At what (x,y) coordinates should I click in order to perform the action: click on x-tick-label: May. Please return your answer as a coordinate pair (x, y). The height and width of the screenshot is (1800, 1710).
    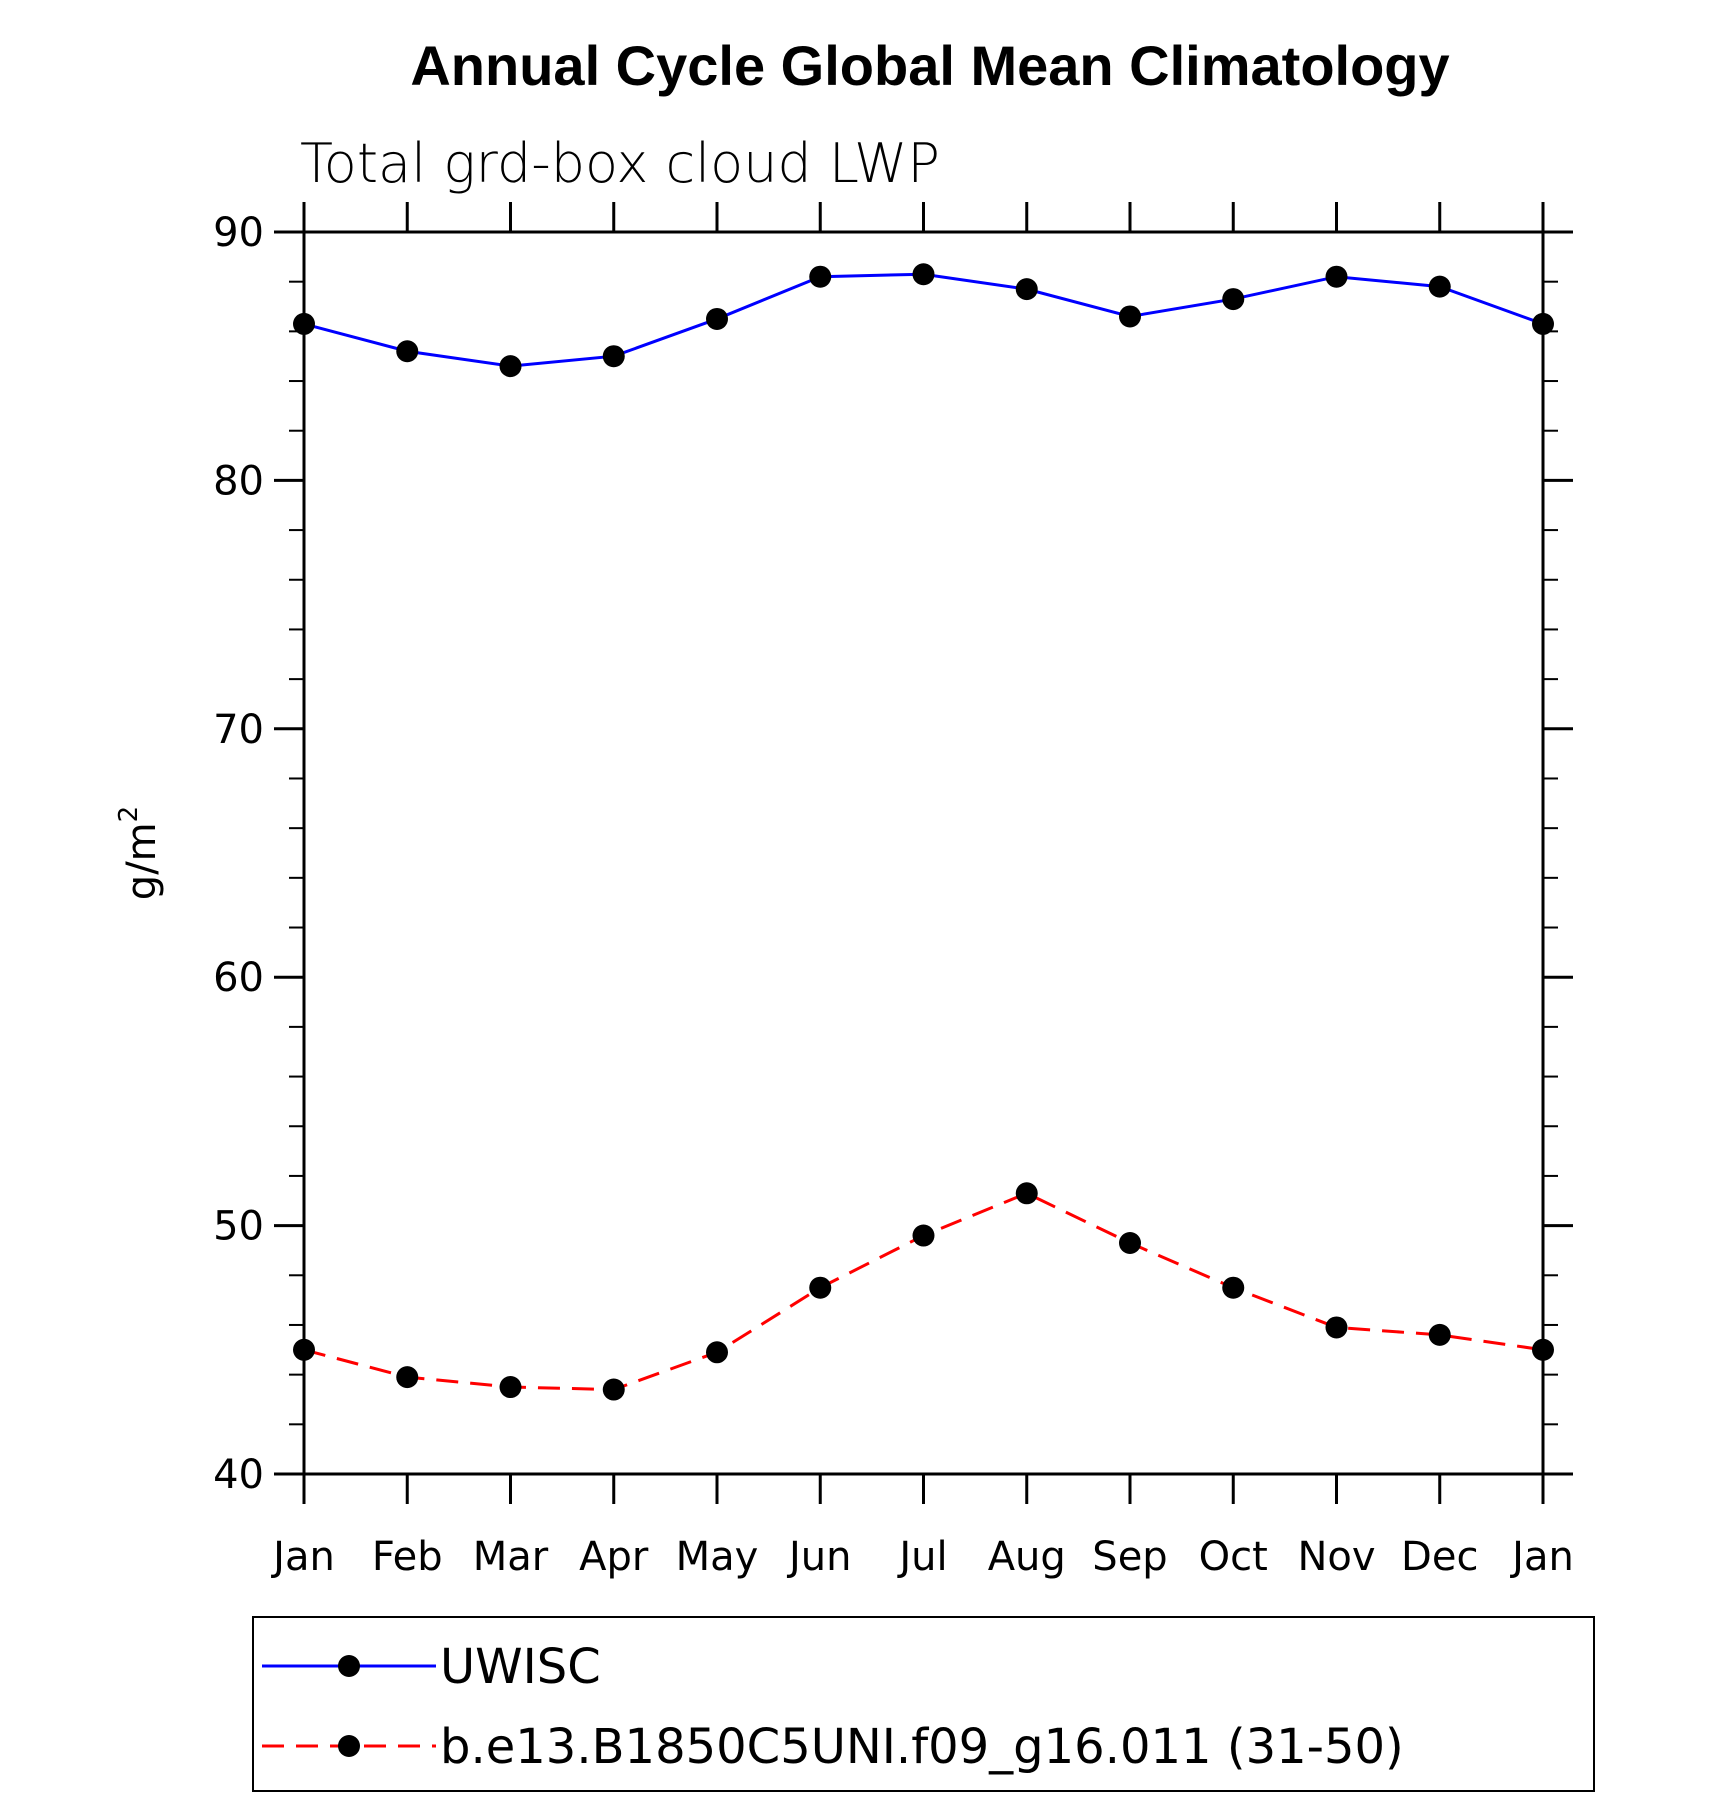
    Looking at the image, I should click on (717, 1557).